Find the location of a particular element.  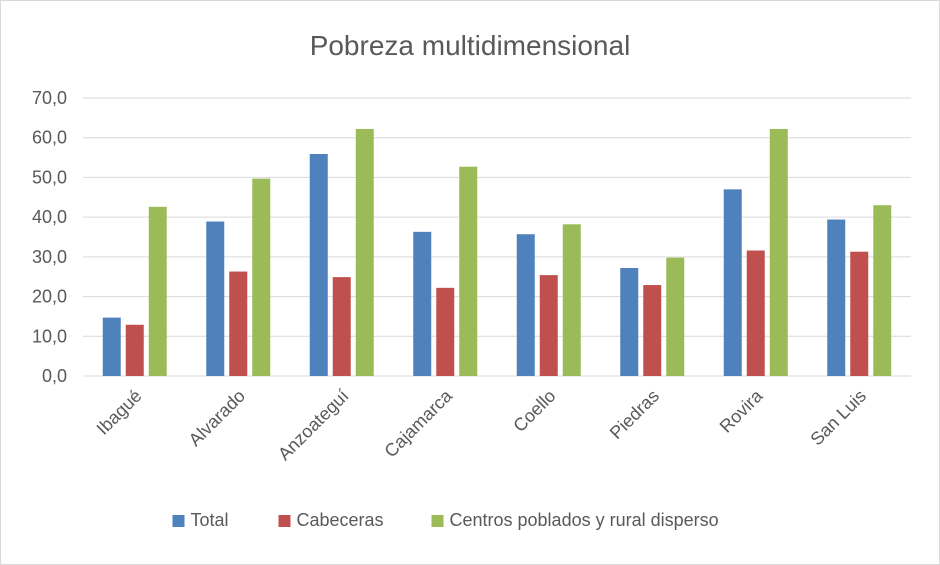

x-tick-label: Coello is located at coordinates (534, 411).